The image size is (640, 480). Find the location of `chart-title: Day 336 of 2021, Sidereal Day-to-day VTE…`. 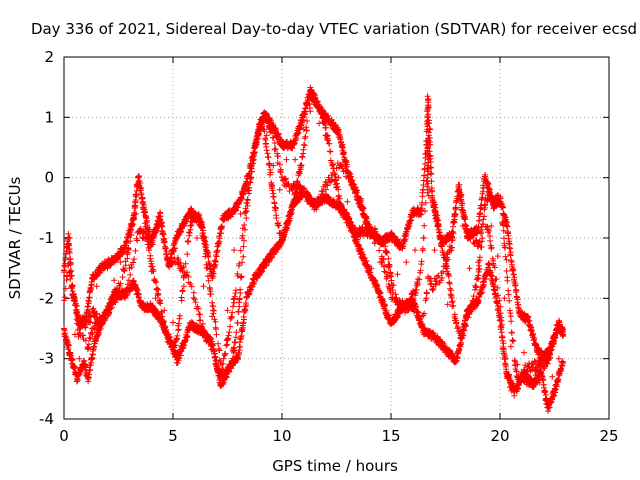

chart-title: Day 336 of 2021, Sidereal Day-to-day VTE… is located at coordinates (334, 29).